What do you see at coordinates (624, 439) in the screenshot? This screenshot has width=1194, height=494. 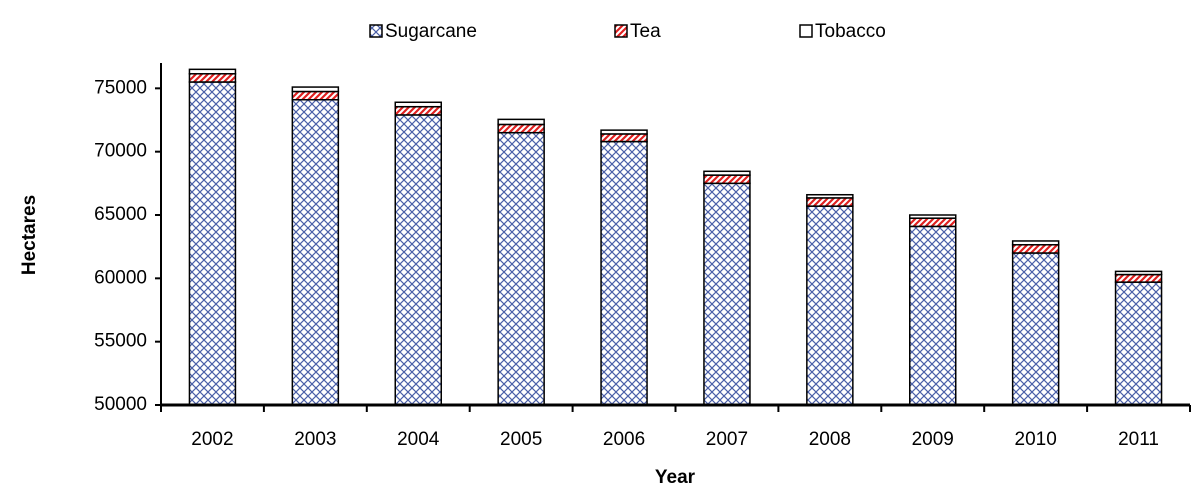 I see `x-tick-label: 2006` at bounding box center [624, 439].